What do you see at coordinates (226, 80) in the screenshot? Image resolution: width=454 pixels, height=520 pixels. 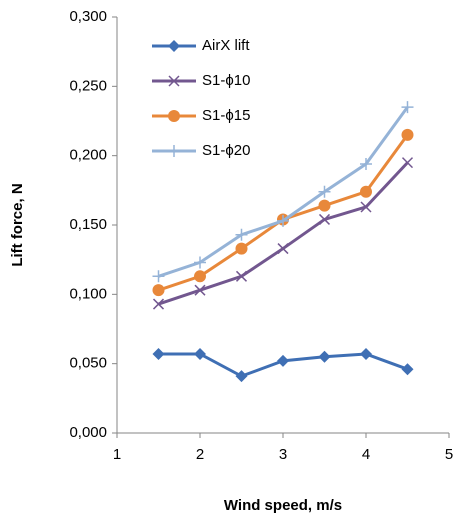 I see `legend-label: S1-ϕ10` at bounding box center [226, 80].